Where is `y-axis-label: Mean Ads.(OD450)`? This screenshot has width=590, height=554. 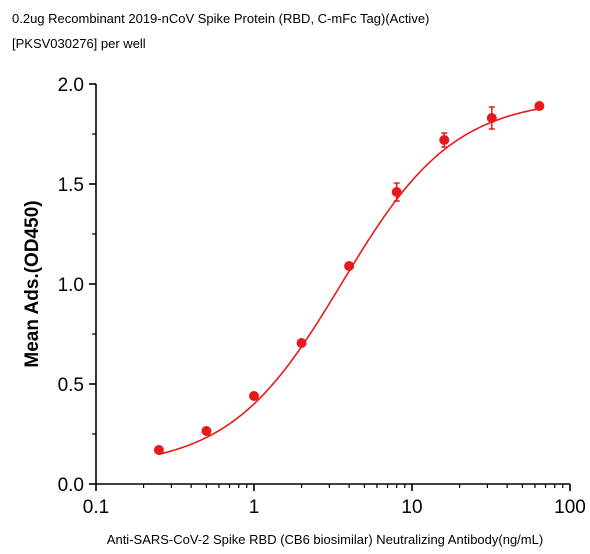 y-axis-label: Mean Ads.(OD450) is located at coordinates (32, 284).